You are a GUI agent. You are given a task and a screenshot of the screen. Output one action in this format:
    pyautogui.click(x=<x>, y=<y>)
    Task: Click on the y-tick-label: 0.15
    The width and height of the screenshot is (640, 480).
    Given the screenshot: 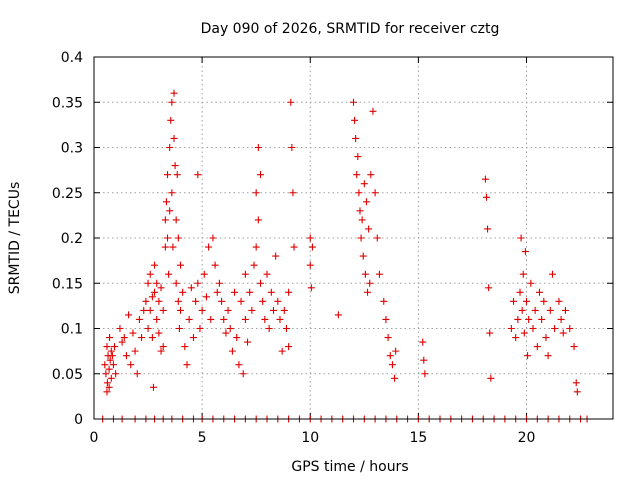 What is the action you would take?
    pyautogui.click(x=67, y=284)
    